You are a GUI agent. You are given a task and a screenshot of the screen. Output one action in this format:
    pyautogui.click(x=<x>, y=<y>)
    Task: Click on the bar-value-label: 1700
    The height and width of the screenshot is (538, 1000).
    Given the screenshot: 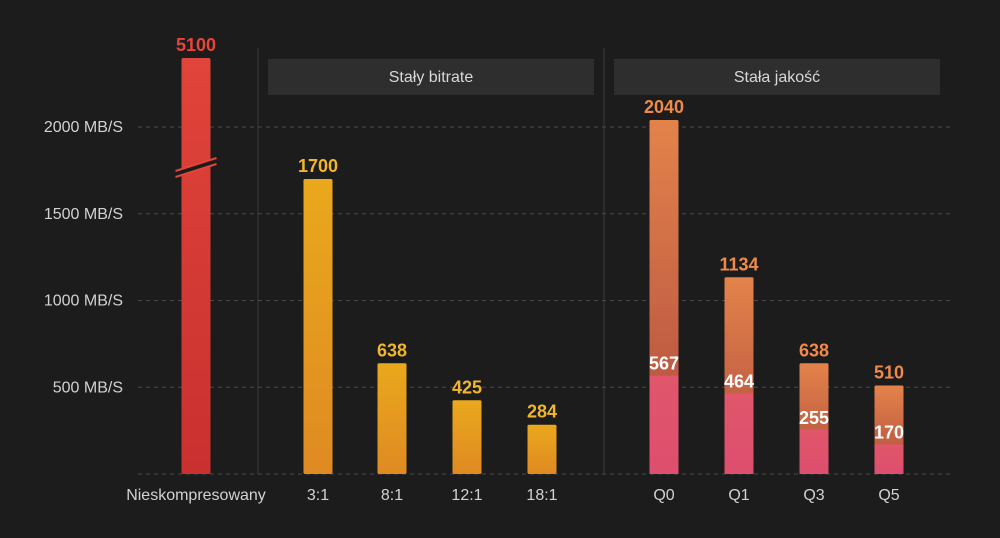 What is the action you would take?
    pyautogui.click(x=318, y=166)
    